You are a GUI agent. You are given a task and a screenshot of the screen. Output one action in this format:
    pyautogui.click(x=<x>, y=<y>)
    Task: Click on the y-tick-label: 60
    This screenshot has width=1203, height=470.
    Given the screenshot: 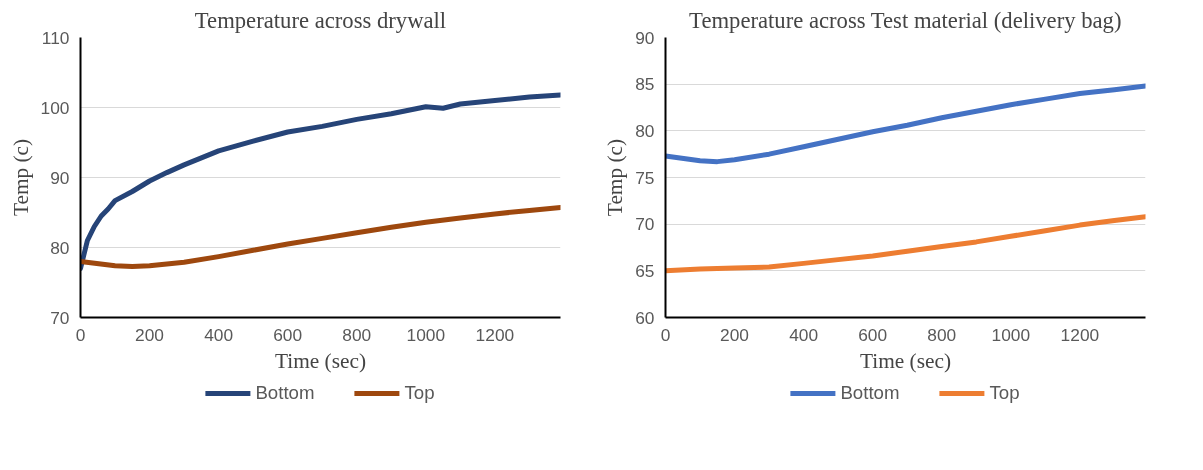 What is the action you would take?
    pyautogui.click(x=645, y=317)
    